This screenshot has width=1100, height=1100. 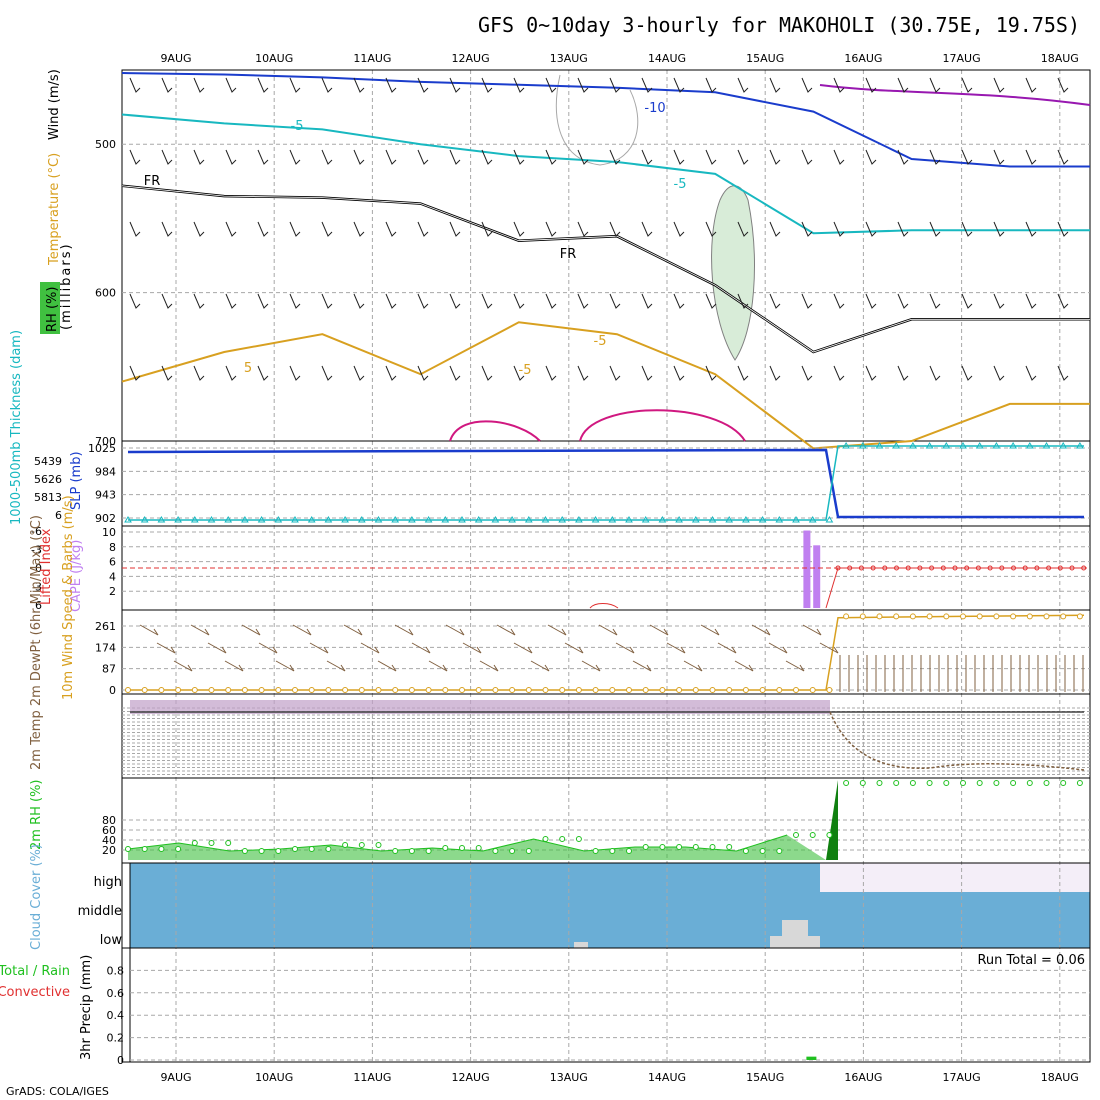 What do you see at coordinates (372, 58) in the screenshot?
I see `top-date-label: 11AUG` at bounding box center [372, 58].